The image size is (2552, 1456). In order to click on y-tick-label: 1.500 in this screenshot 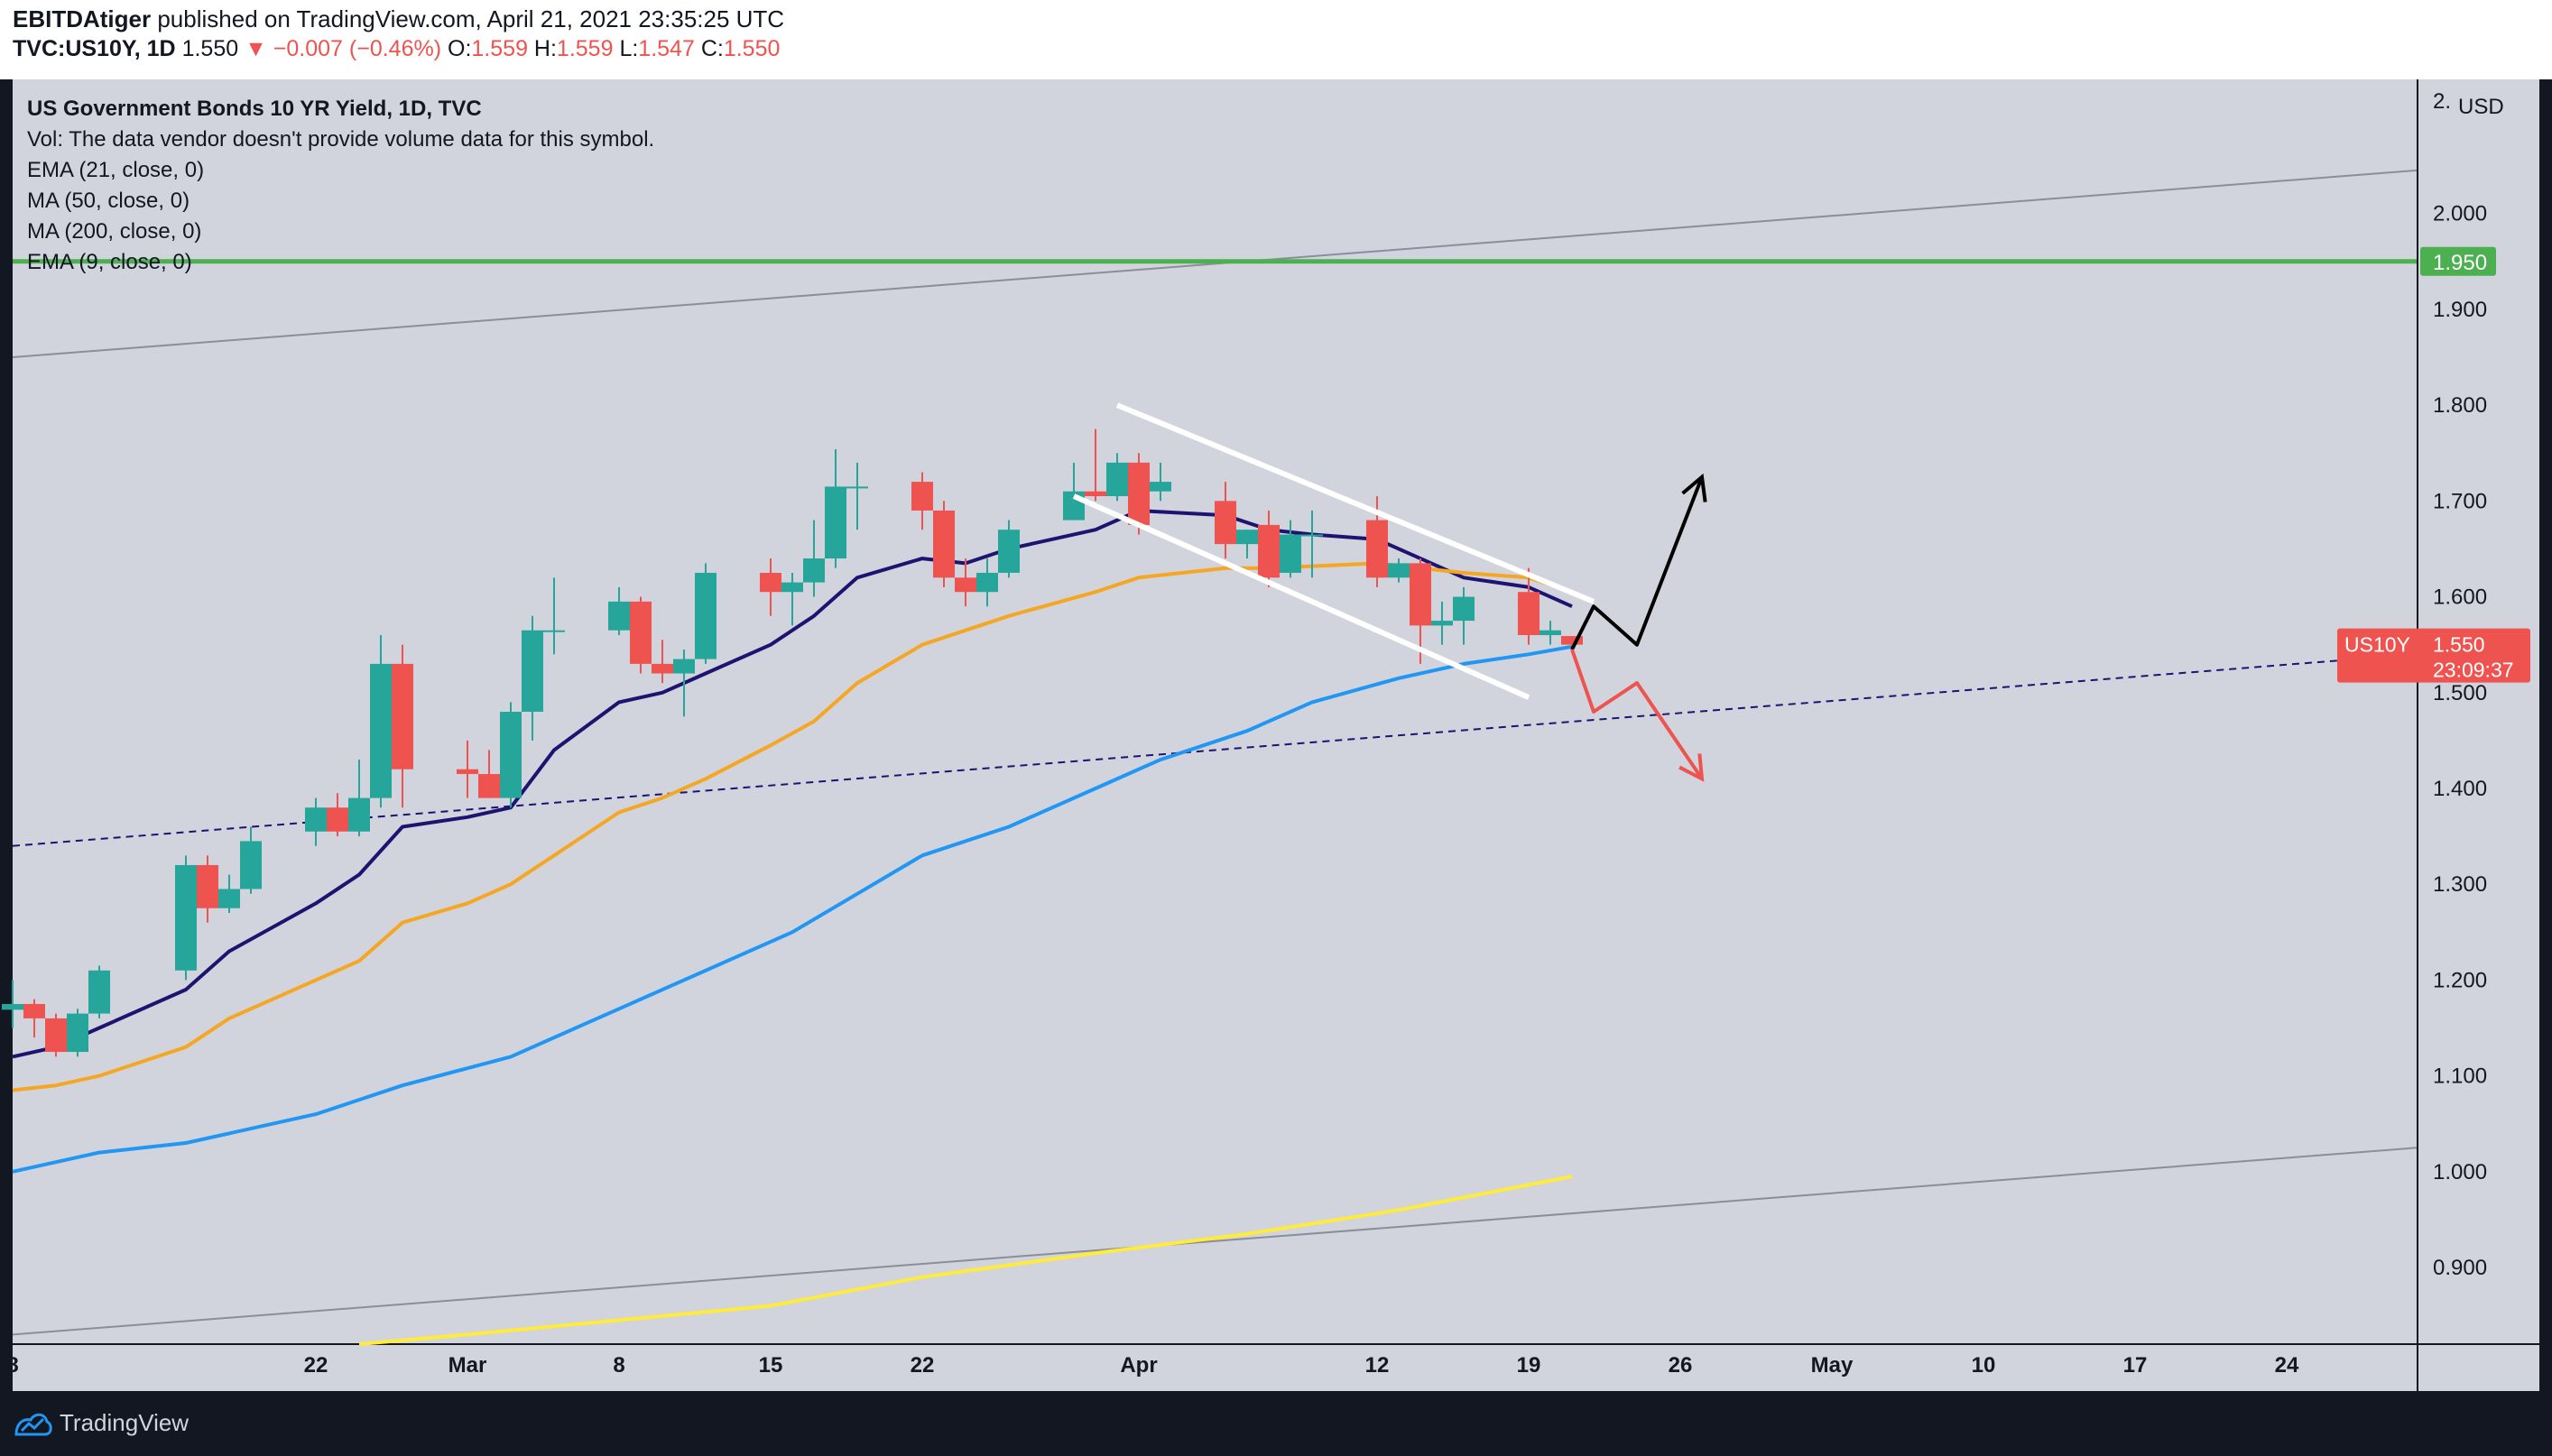, I will do `click(2460, 693)`.